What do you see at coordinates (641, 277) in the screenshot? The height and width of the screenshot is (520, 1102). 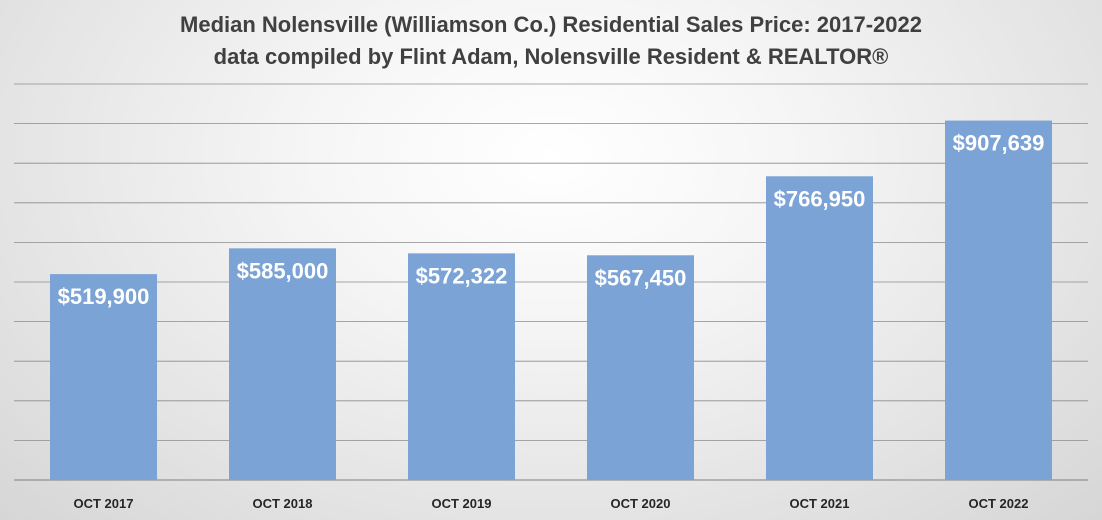 I see `data-label: $567,450` at bounding box center [641, 277].